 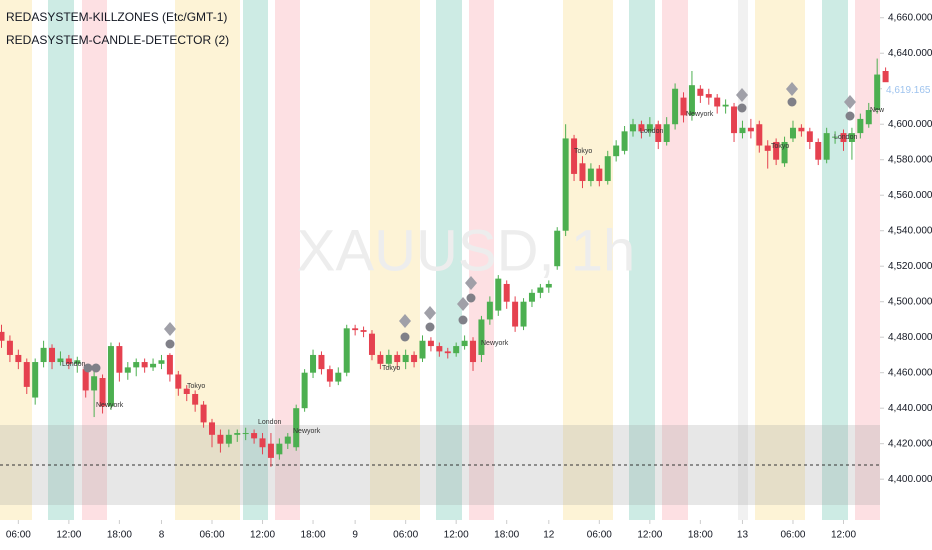 What do you see at coordinates (910, 408) in the screenshot?
I see `y-tick-label: 4,440.000` at bounding box center [910, 408].